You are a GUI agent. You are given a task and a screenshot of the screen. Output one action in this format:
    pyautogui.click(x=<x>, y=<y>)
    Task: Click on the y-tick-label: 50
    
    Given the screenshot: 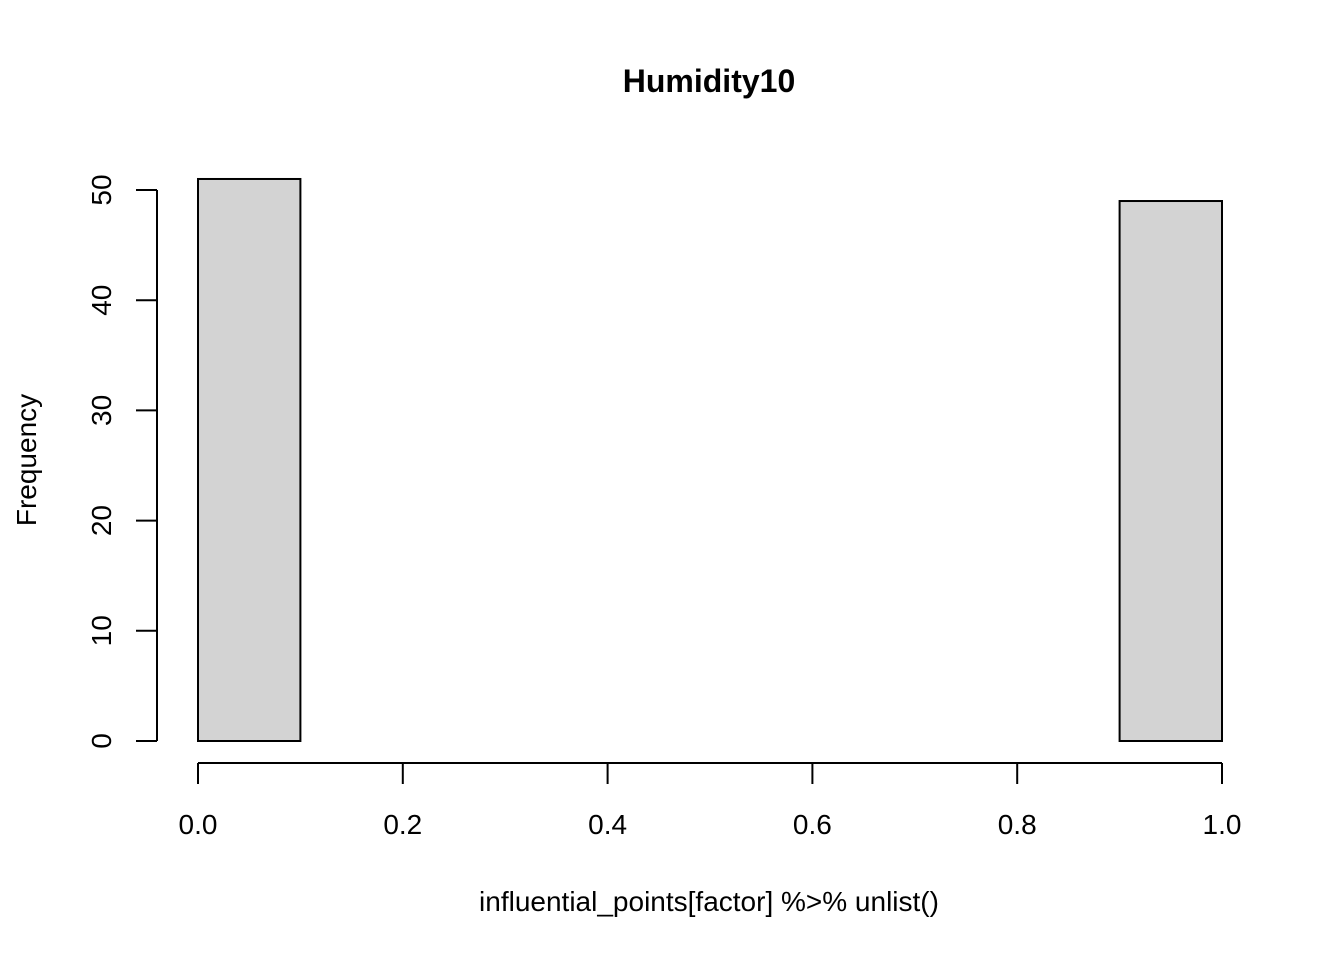 What is the action you would take?
    pyautogui.click(x=101, y=189)
    